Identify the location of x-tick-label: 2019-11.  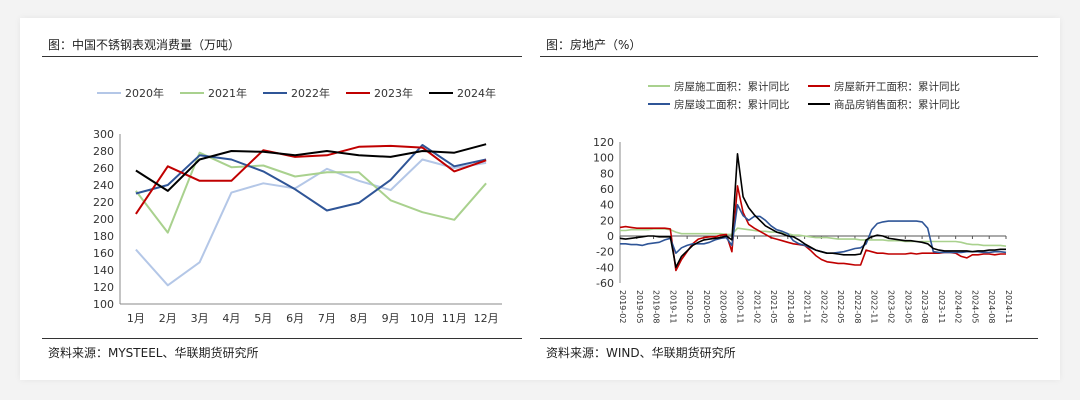
(672, 306).